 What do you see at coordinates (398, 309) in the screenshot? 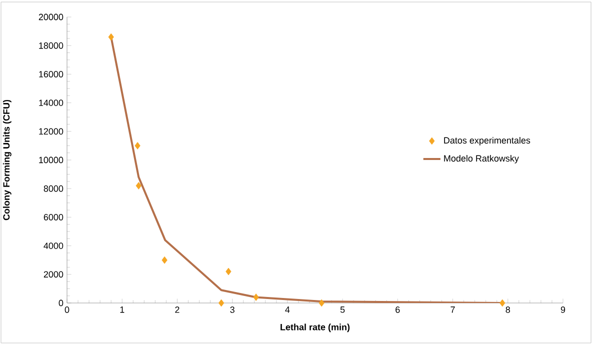
I see `x-tick-label: 6` at bounding box center [398, 309].